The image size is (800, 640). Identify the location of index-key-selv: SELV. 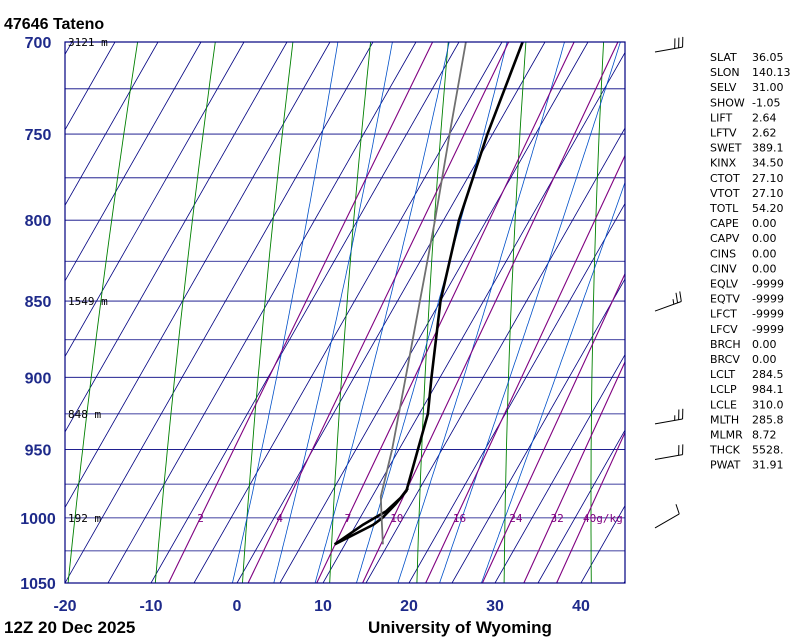
(723, 87).